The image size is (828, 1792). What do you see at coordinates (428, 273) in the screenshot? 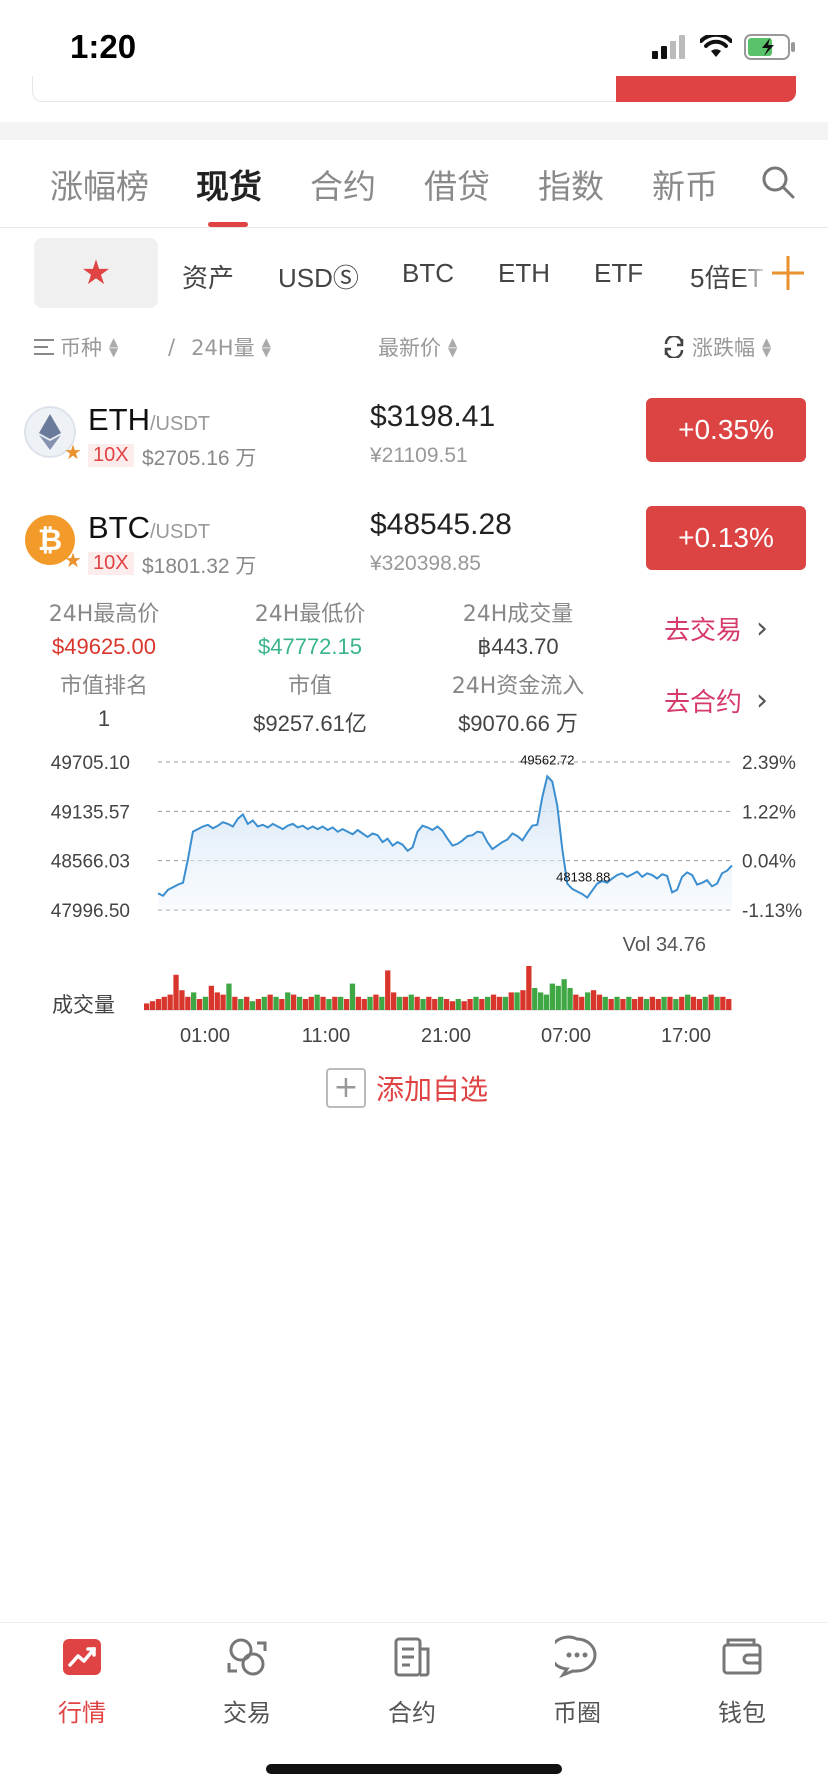
I see `subtab-btc: BTC` at bounding box center [428, 273].